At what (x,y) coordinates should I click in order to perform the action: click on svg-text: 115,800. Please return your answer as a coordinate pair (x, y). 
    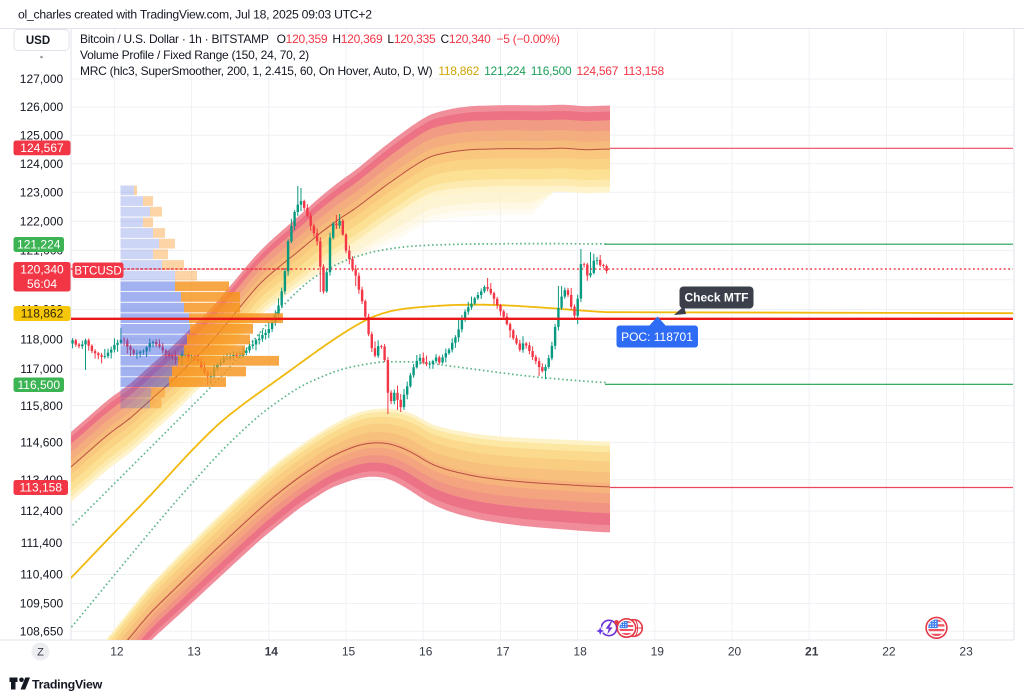
    Looking at the image, I should click on (41, 406).